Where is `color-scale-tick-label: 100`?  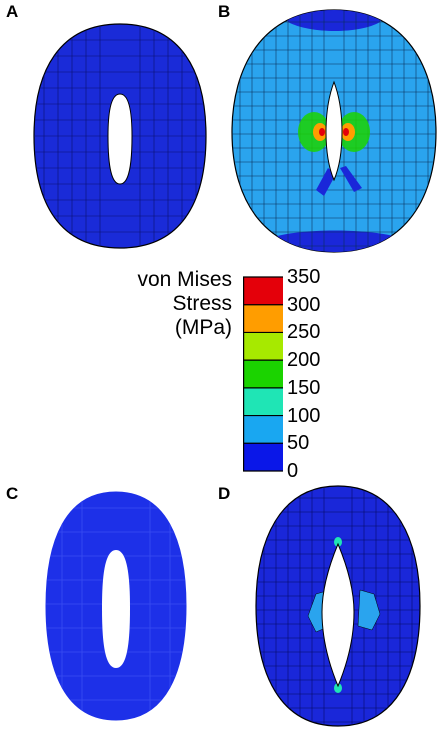 color-scale-tick-label: 100 is located at coordinates (304, 415).